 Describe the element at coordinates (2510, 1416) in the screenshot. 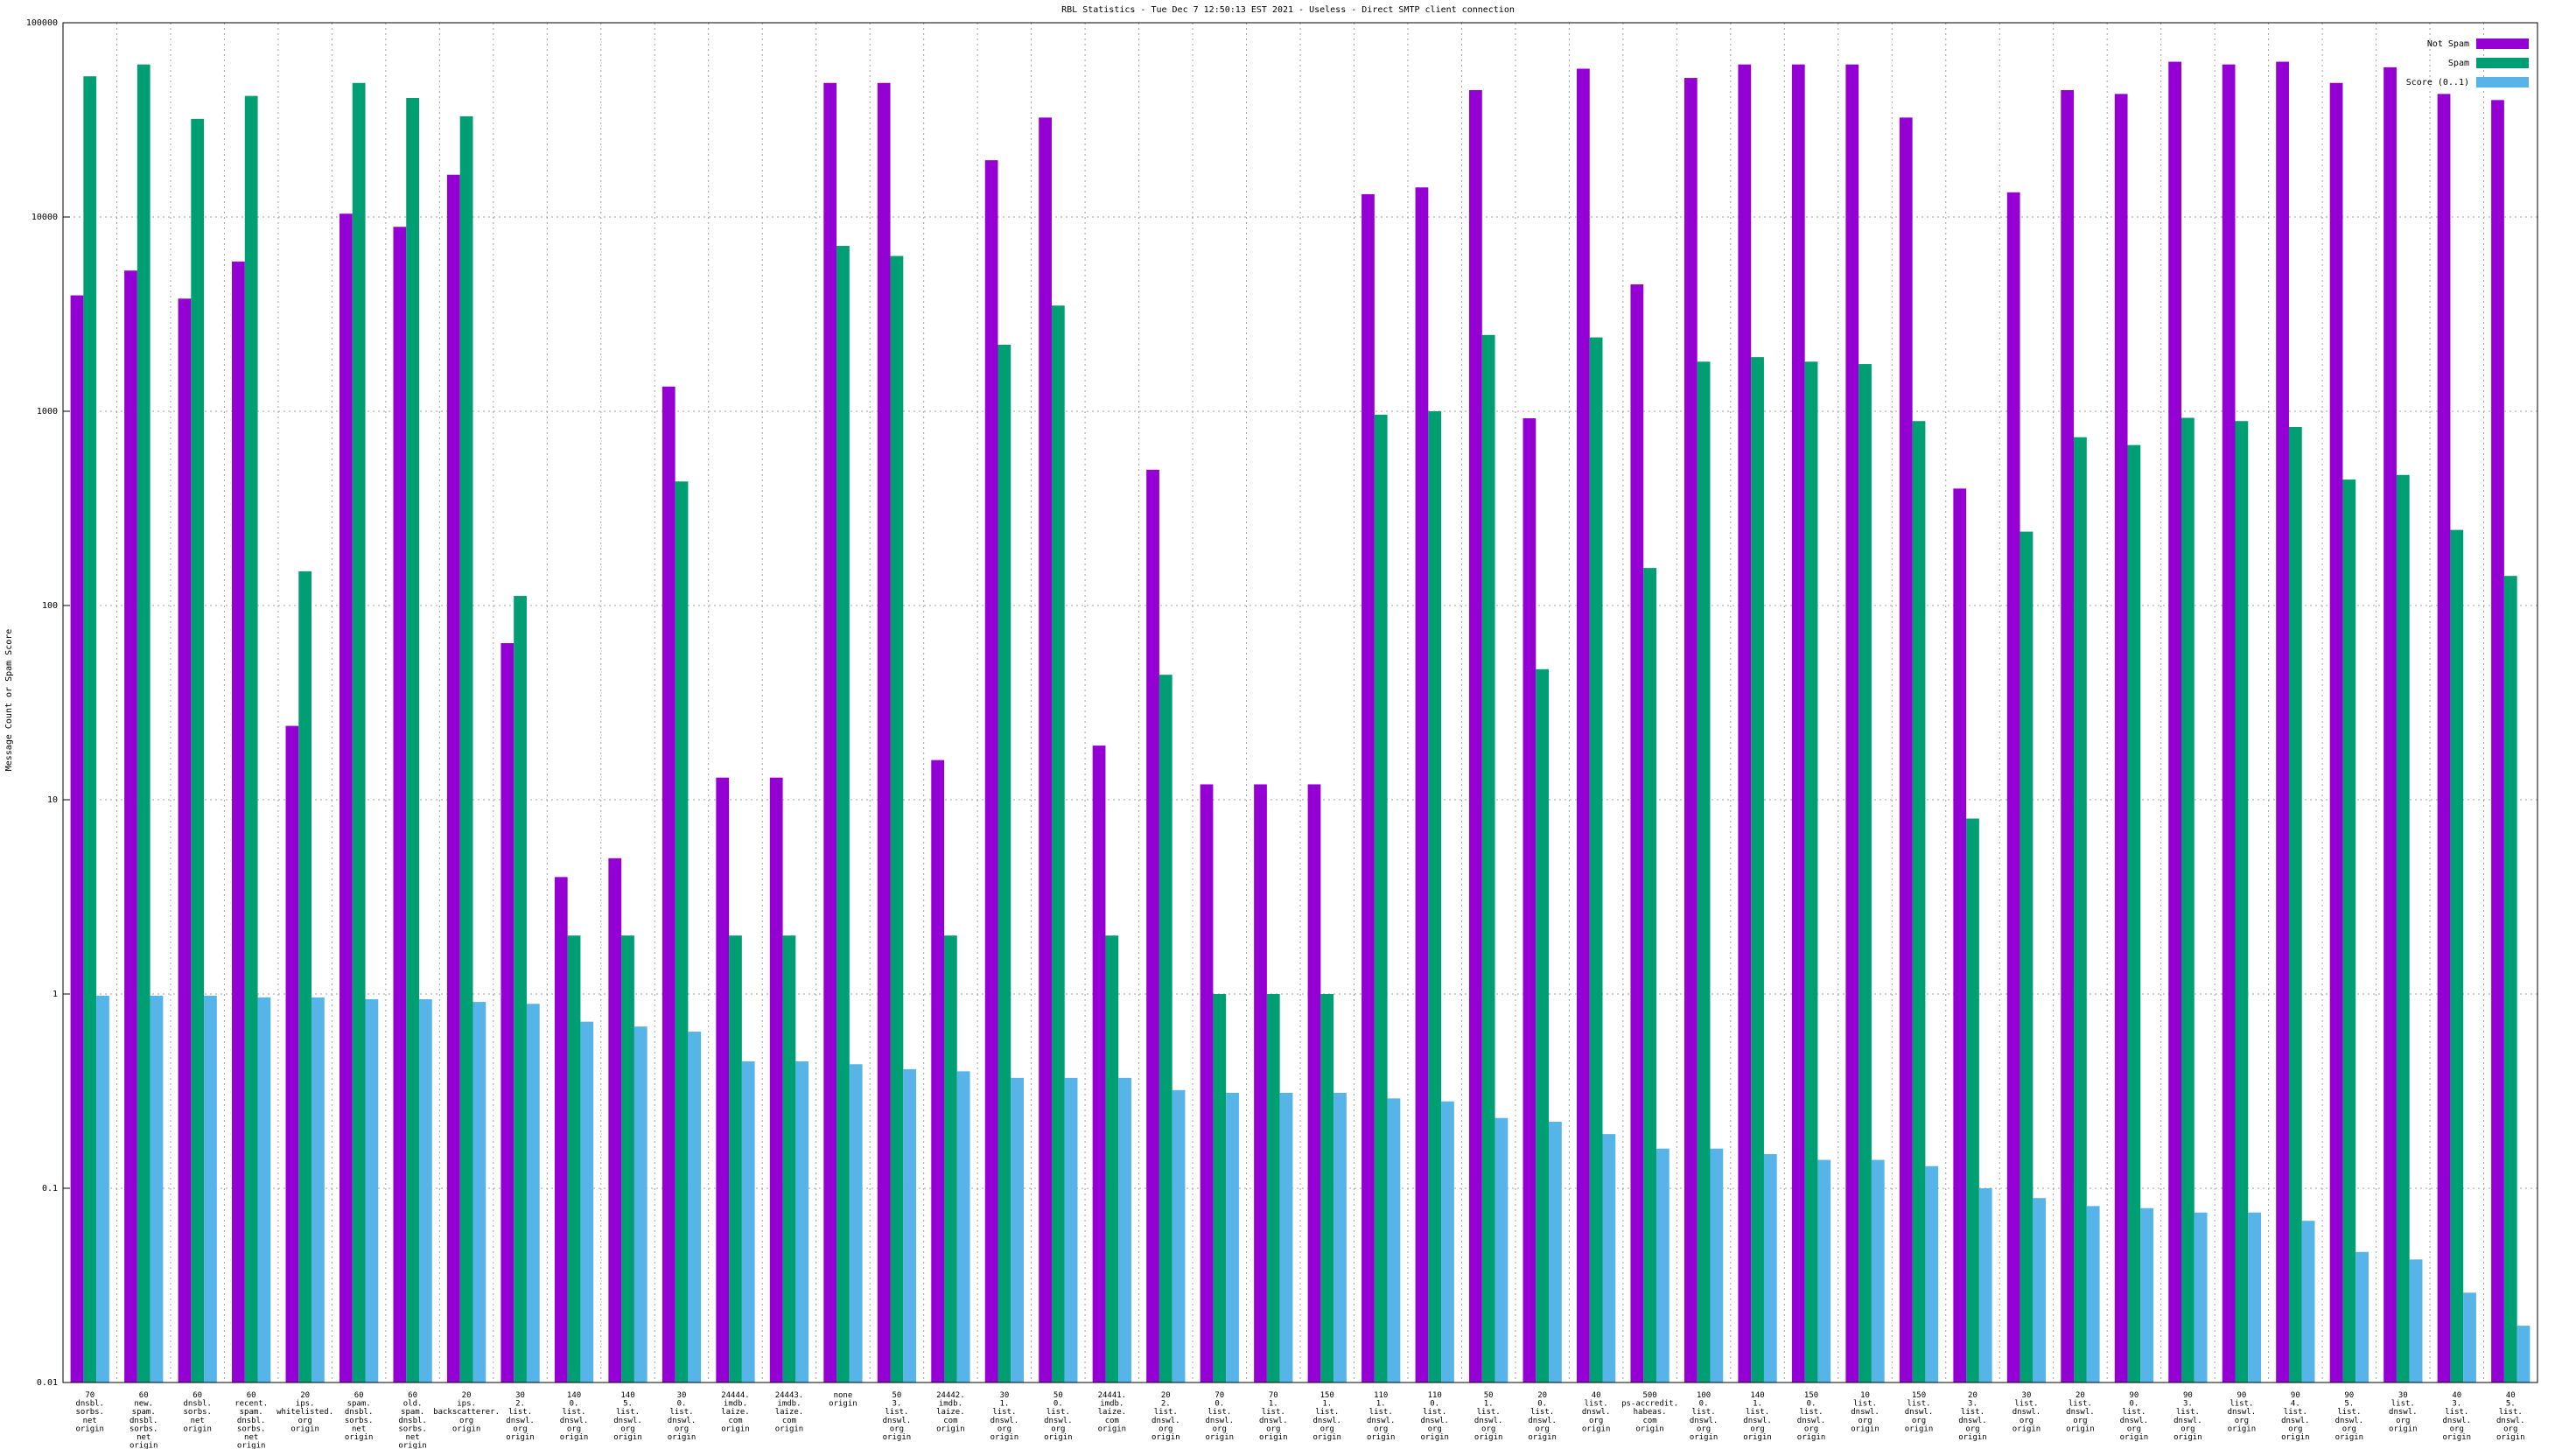

I see `x-tick-label: 40 5. list. dnswl. org origin` at that location.